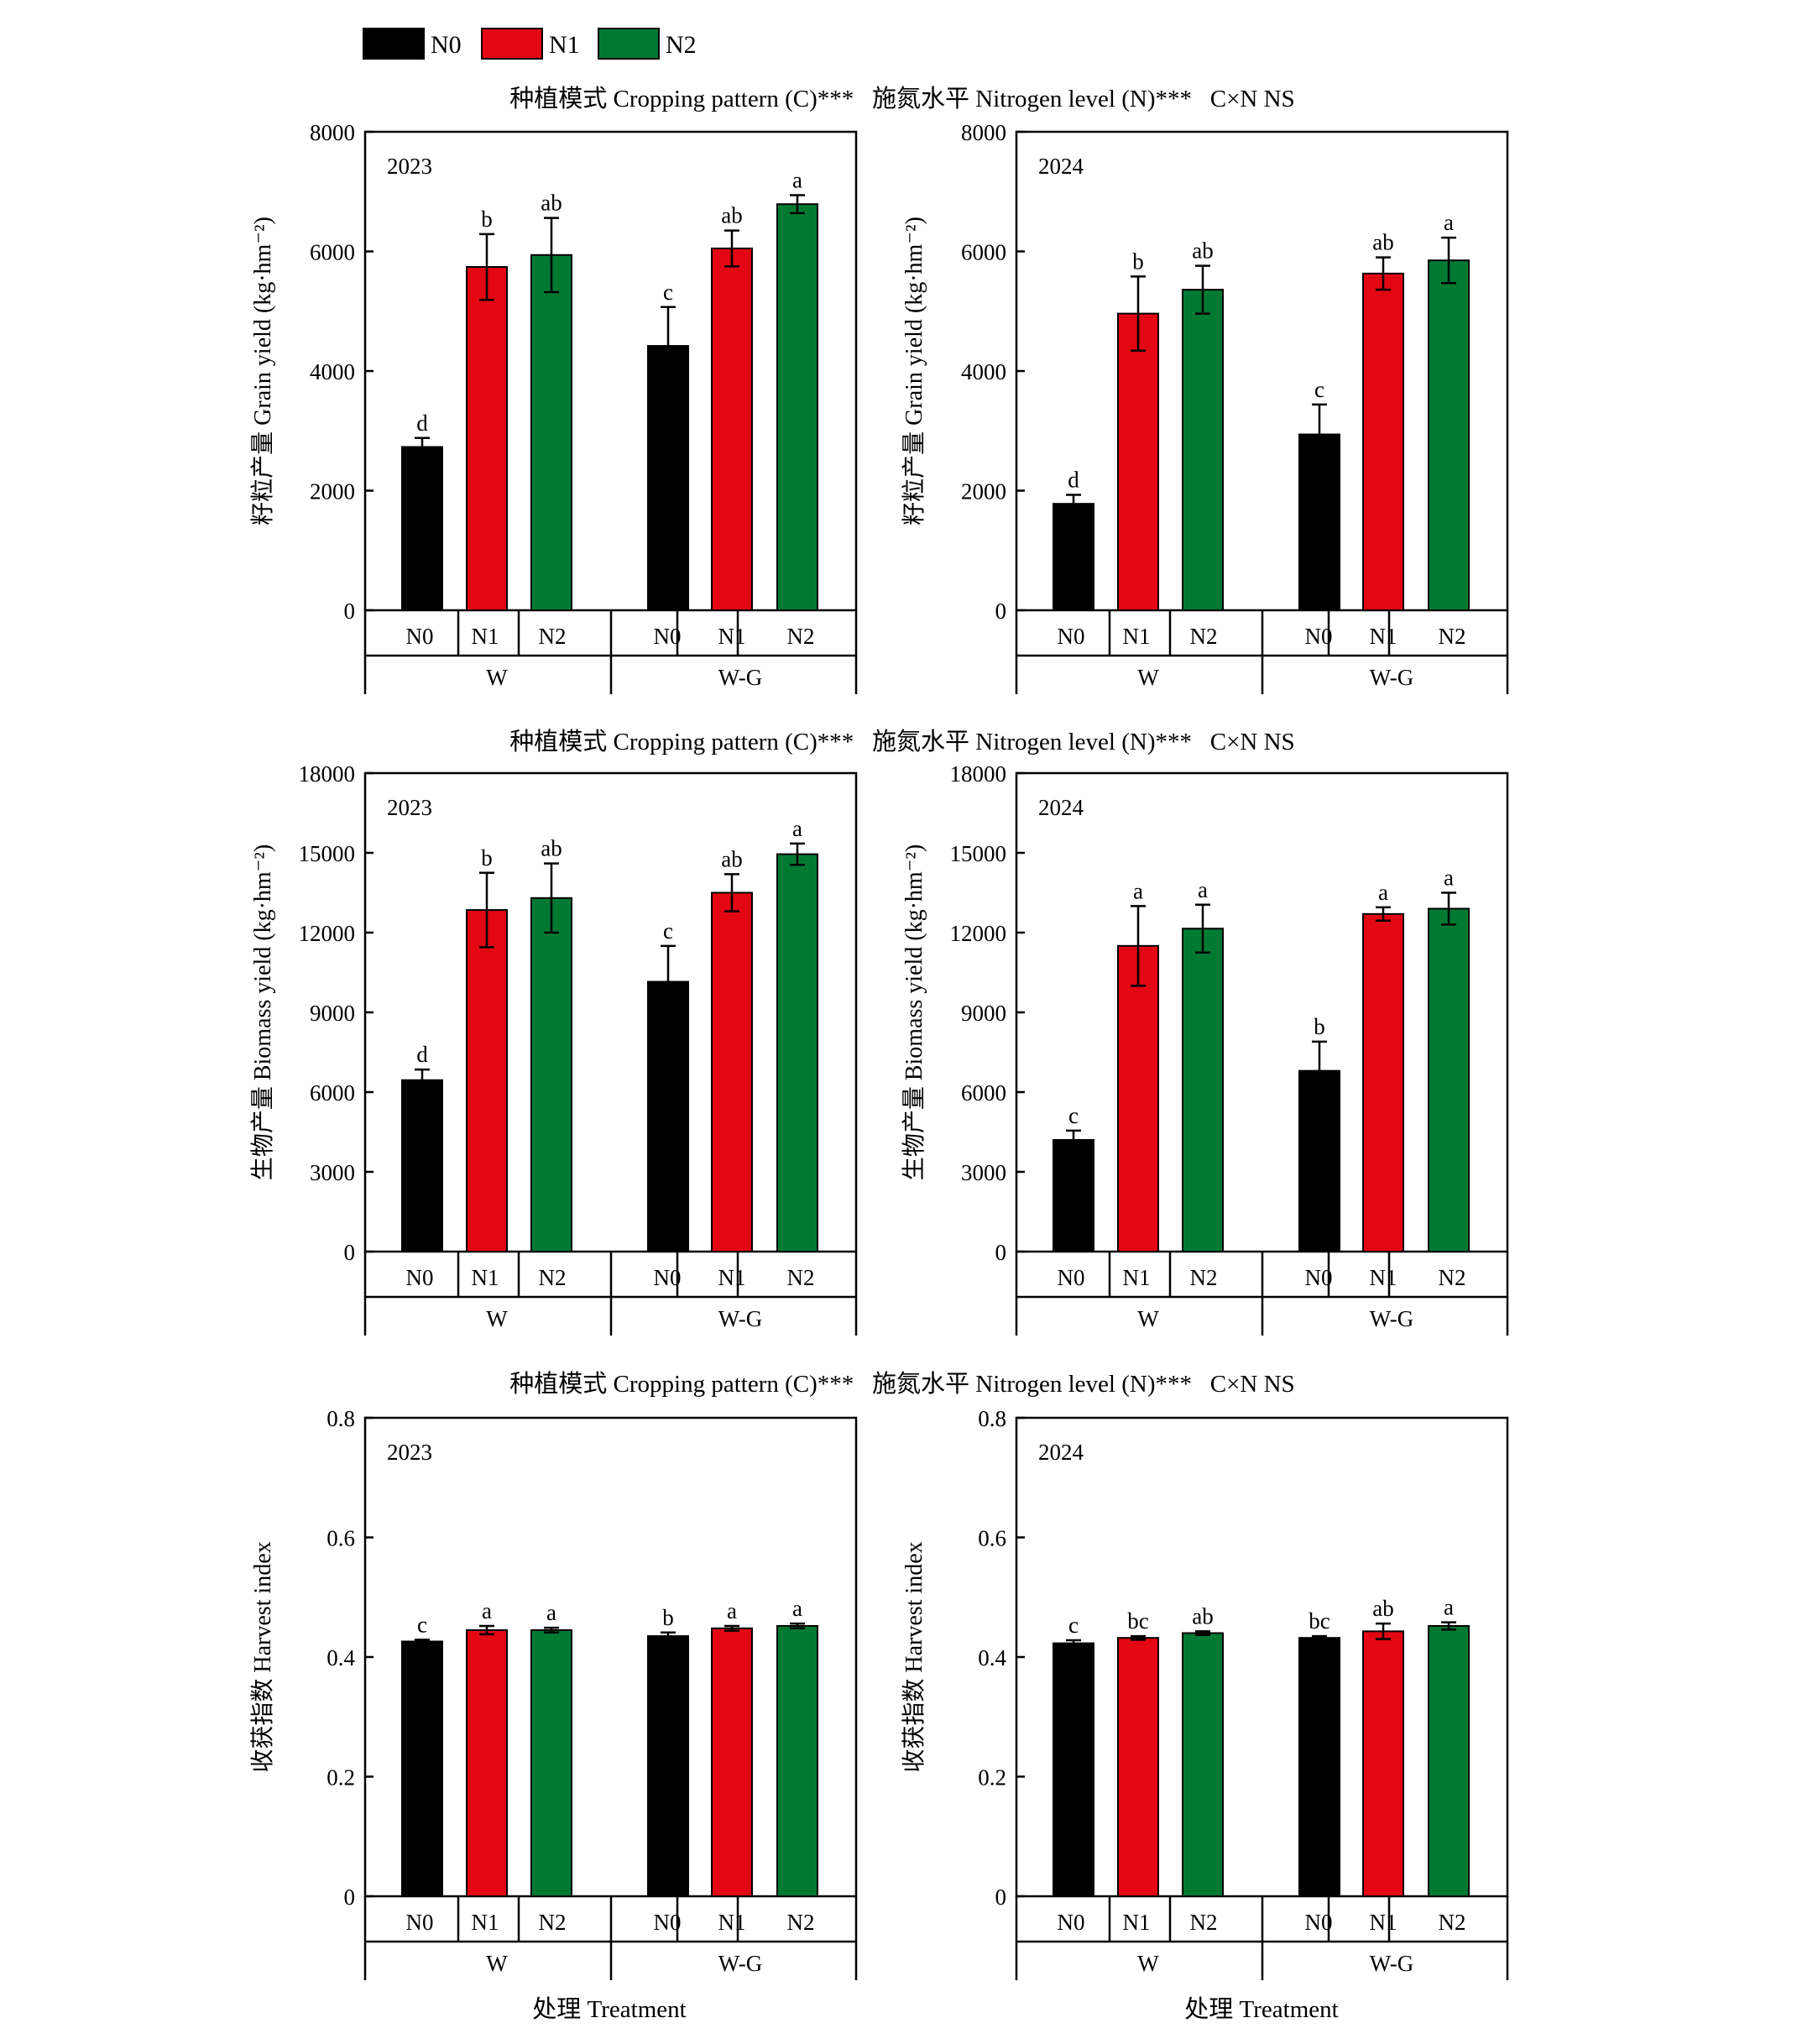  What do you see at coordinates (629, 44) in the screenshot?
I see `legend-swatch-n2` at bounding box center [629, 44].